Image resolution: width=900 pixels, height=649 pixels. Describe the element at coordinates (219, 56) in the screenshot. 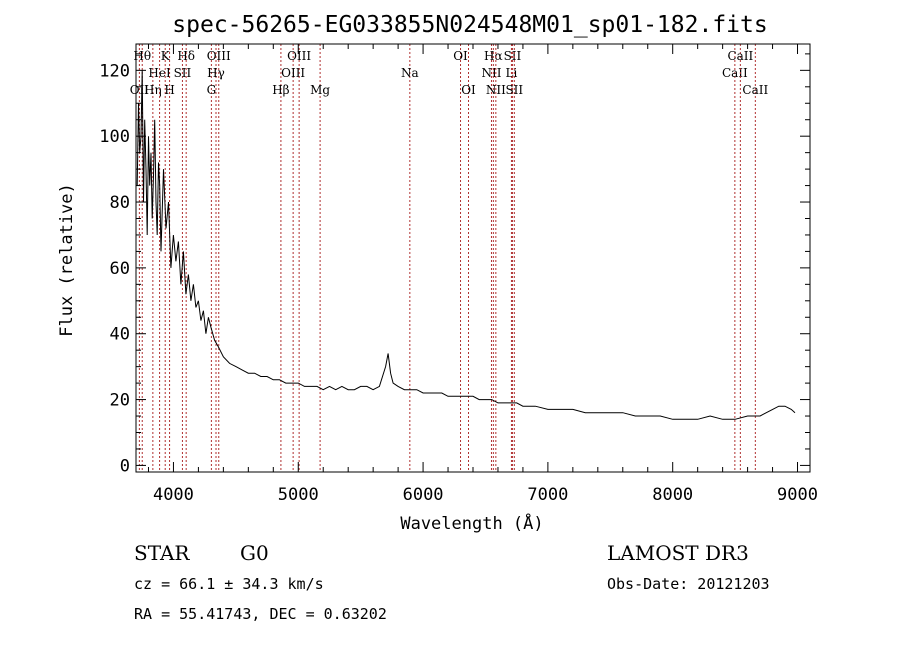

I see `line-marker-label-9: OIII` at that location.